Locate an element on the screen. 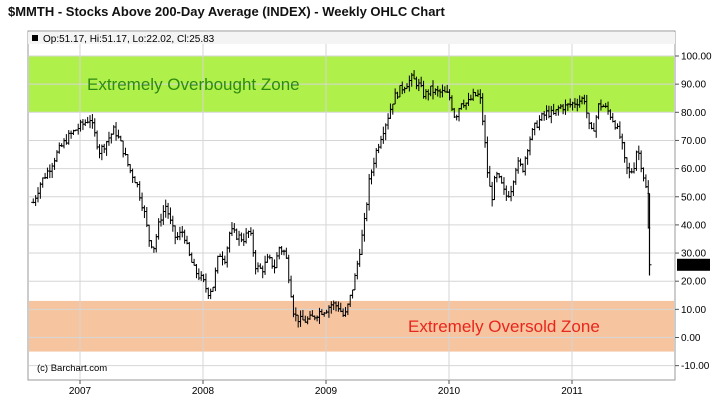 The width and height of the screenshot is (723, 407). y-tick-label: 30.00 is located at coordinates (693, 254).